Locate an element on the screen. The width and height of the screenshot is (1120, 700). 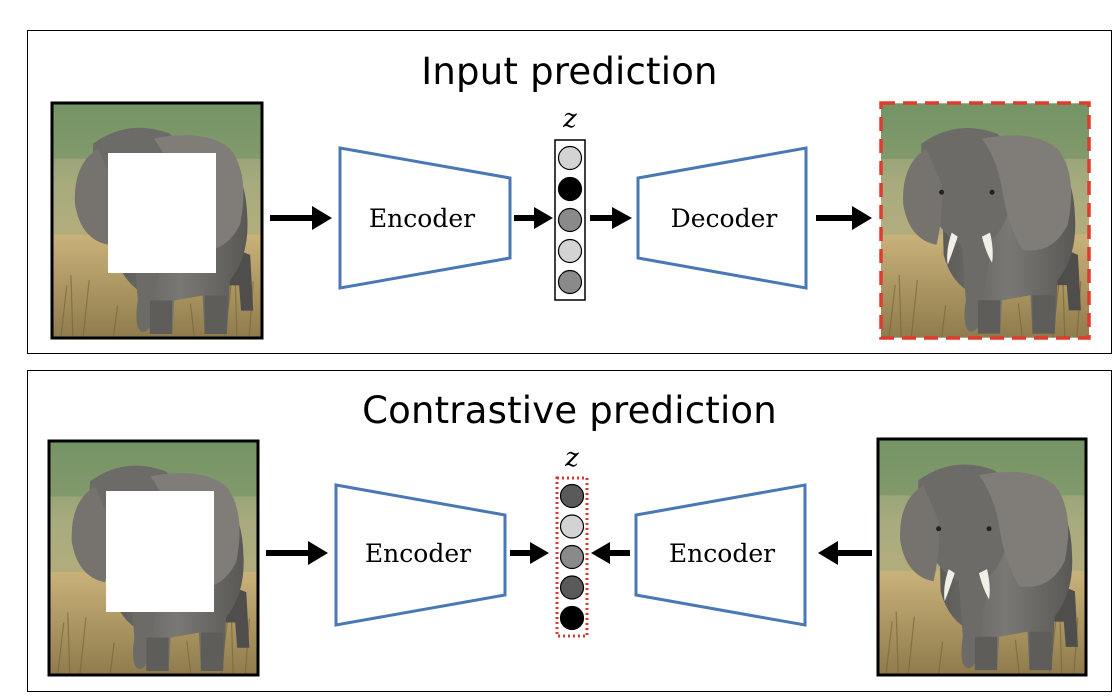
encoder-left-block: Encoder is located at coordinates (420, 555).